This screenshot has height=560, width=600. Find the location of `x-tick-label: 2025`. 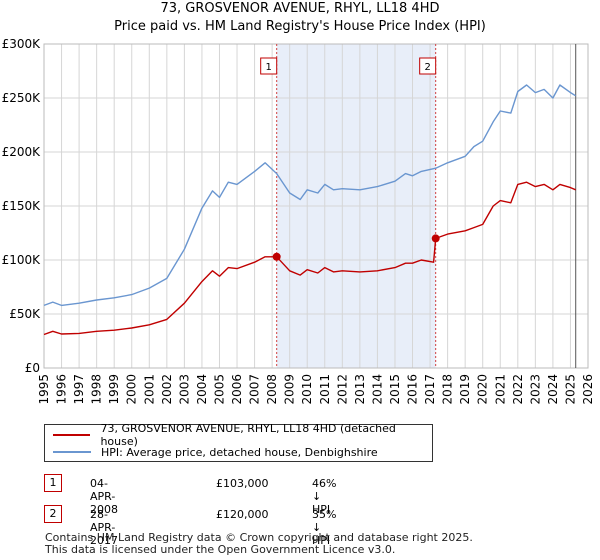

x-tick-label: 2025 is located at coordinates (570, 389).